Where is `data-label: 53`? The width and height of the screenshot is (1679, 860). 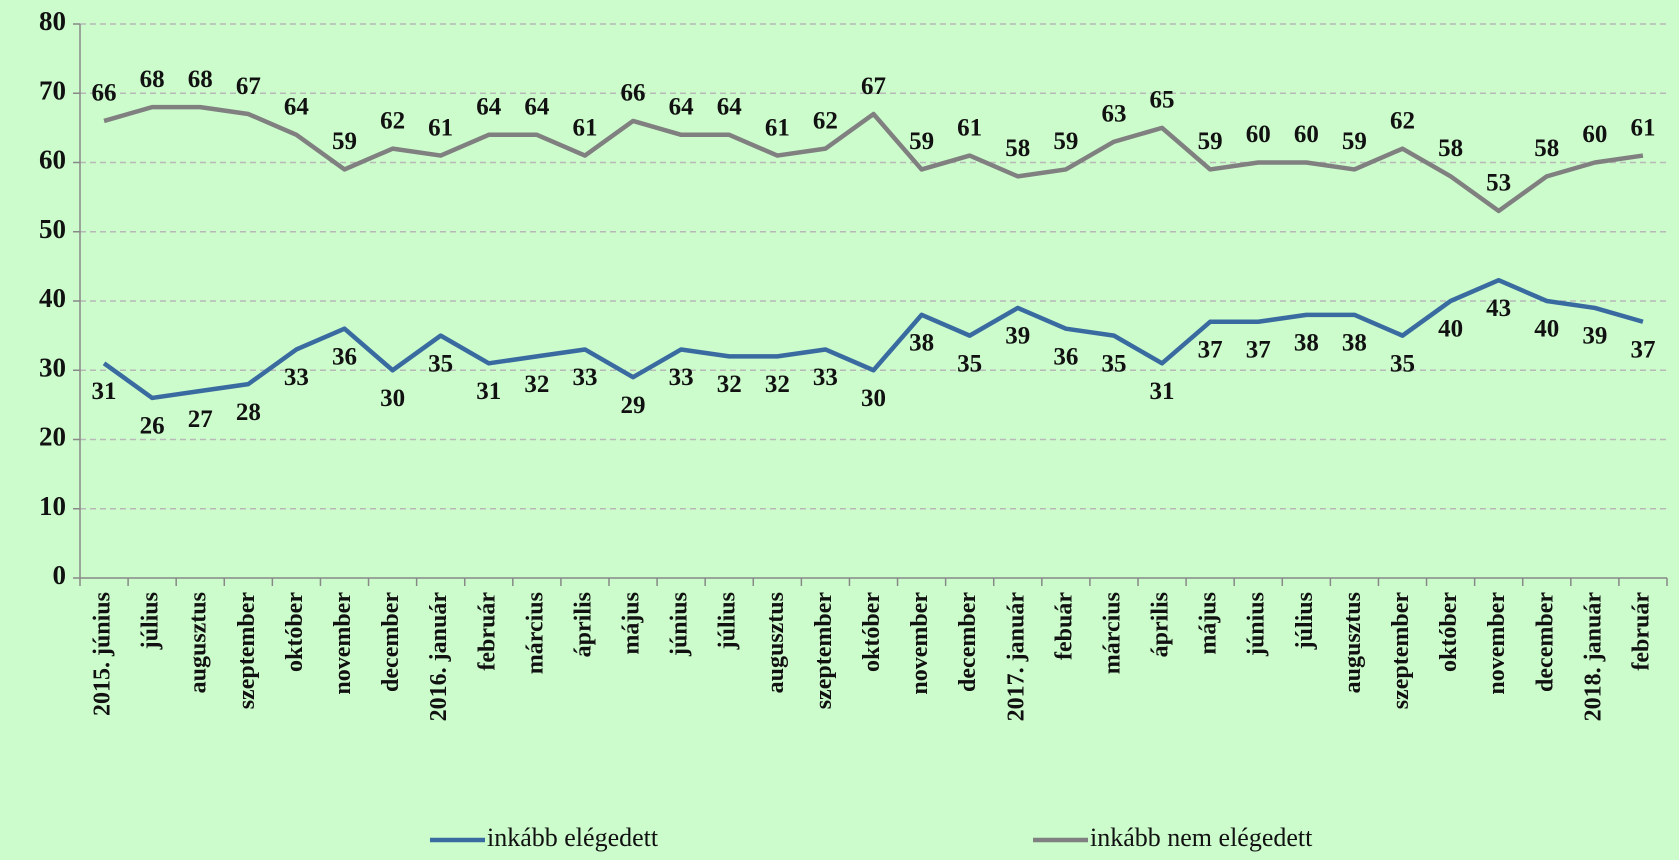 data-label: 53 is located at coordinates (1498, 183).